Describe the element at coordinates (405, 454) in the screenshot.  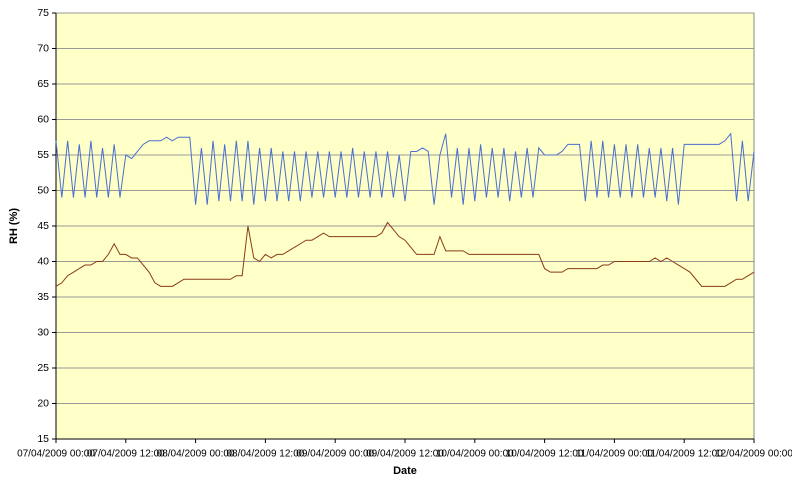
I see `x-tick-label: 09/04/2009 12:00` at that location.